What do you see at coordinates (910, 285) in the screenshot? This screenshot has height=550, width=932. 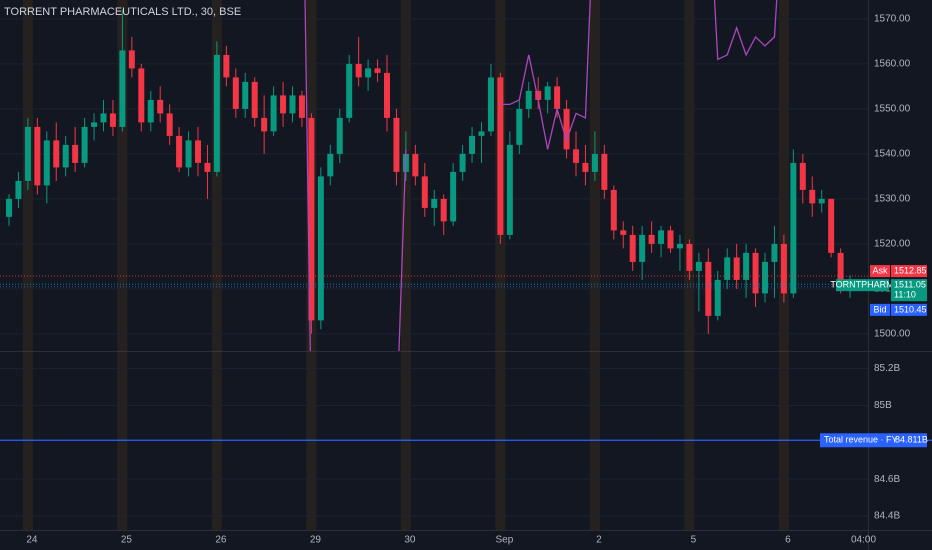 I see `last-price: 1511.05` at bounding box center [910, 285].